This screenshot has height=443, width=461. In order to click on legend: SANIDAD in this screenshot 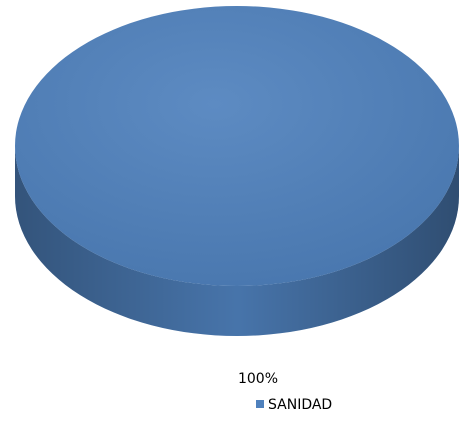, I will do `click(294, 405)`.